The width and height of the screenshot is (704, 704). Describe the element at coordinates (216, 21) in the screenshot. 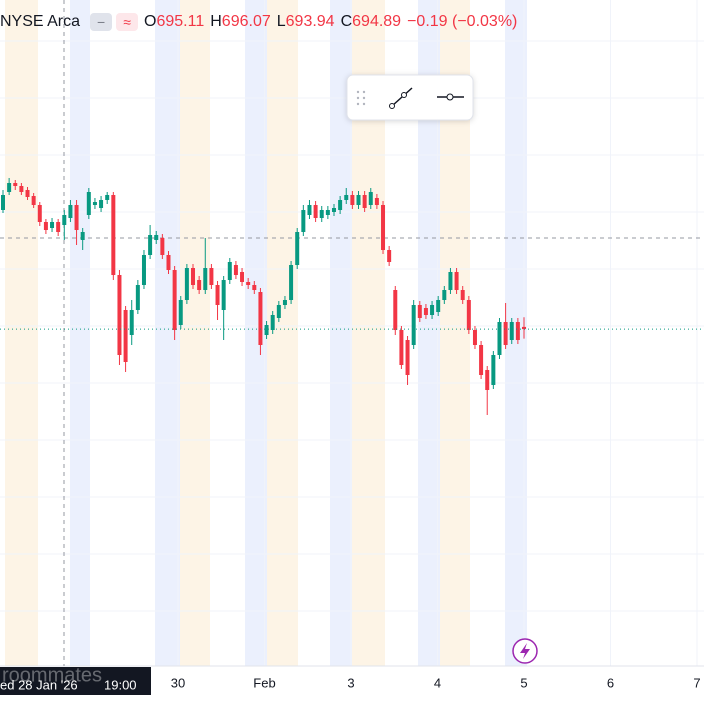

I see `ohlc-label: H` at that location.